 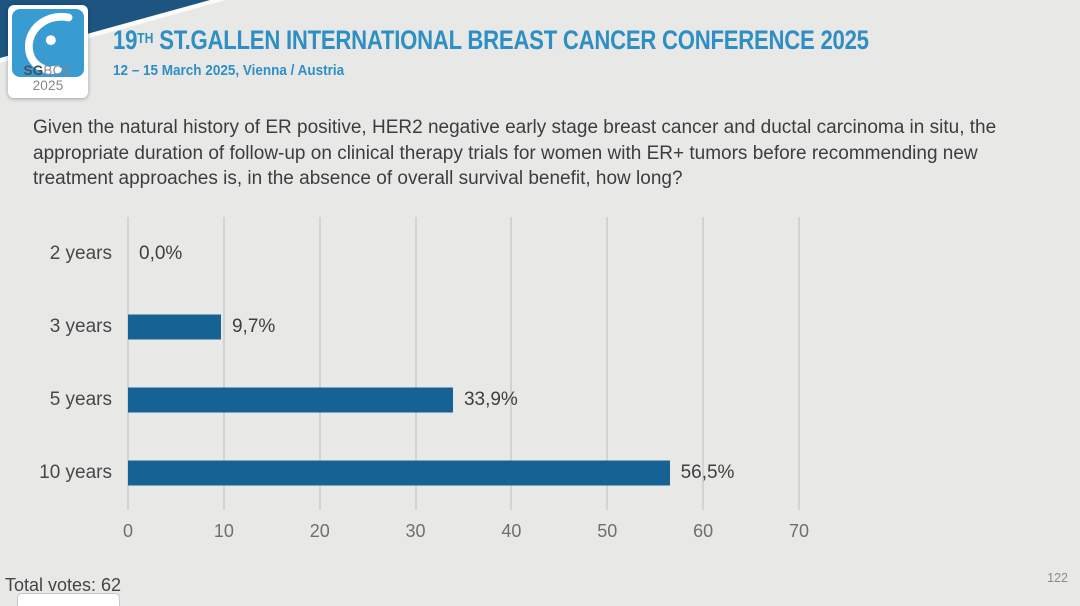 I want to click on total-votes-label: Total votes: 62, so click(x=63, y=585).